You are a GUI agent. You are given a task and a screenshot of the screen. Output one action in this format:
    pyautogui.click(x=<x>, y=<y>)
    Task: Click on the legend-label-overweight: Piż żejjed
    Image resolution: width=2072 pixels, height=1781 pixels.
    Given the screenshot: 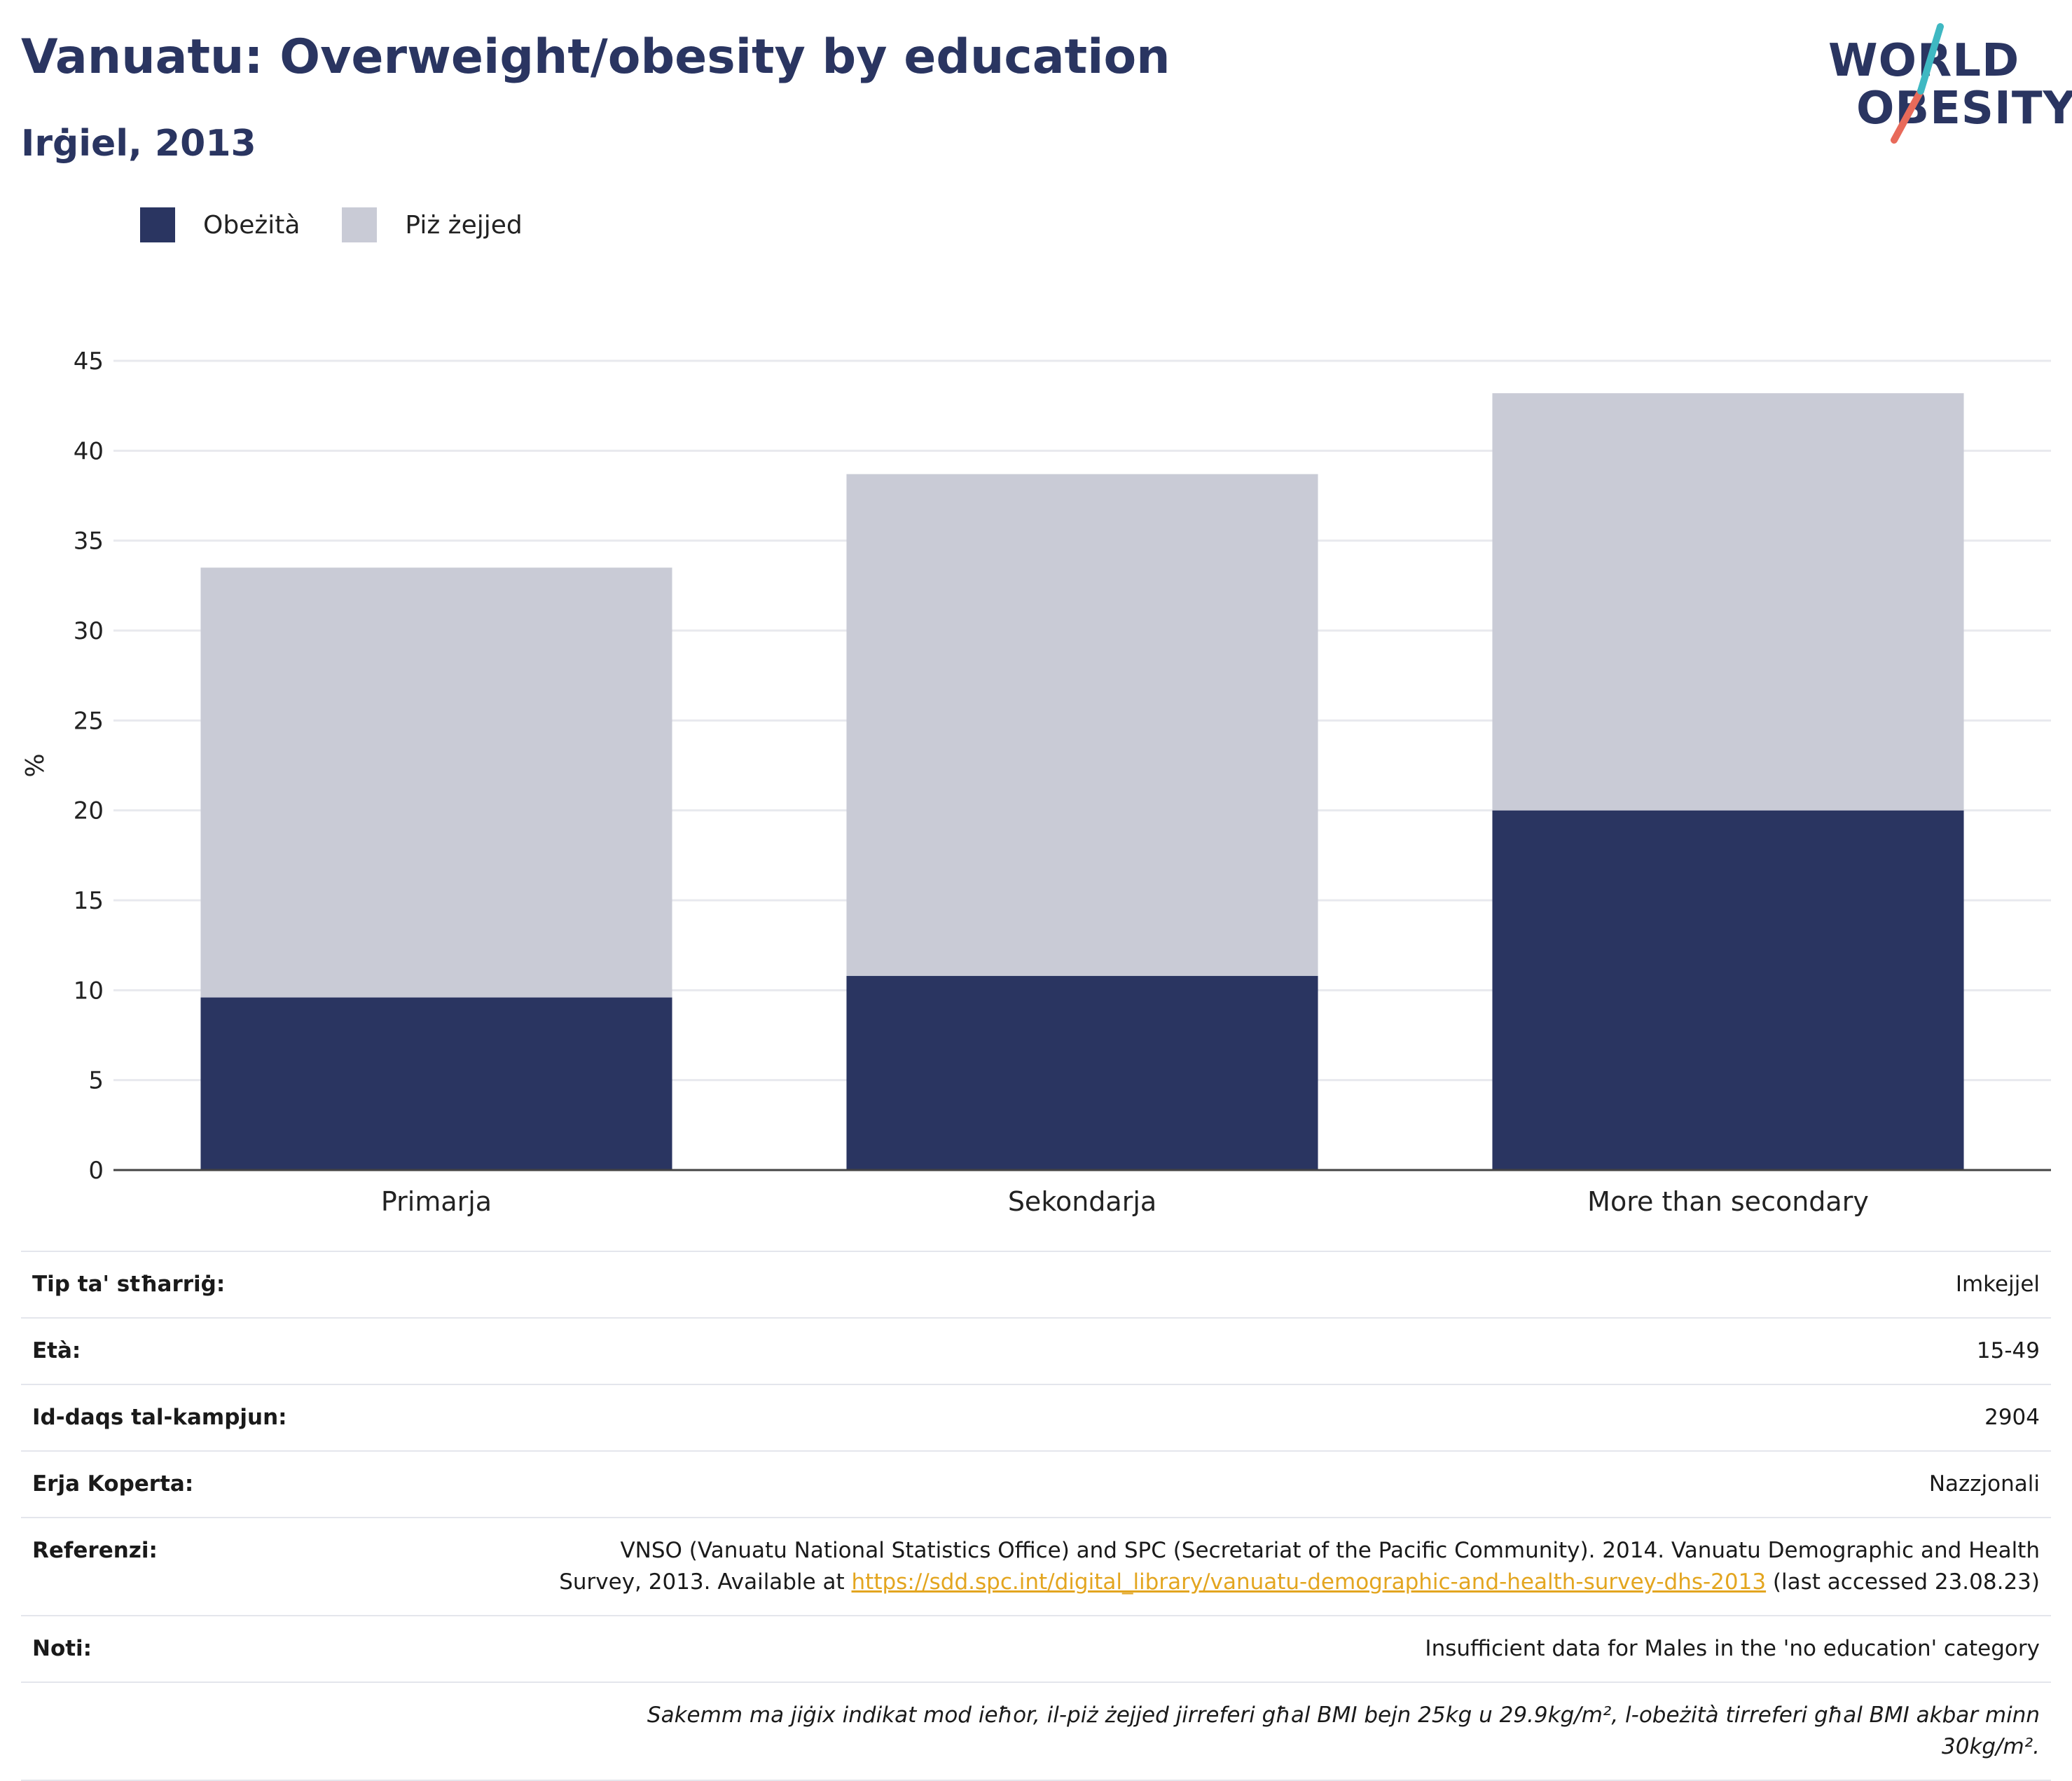 What is the action you would take?
    pyautogui.click(x=464, y=225)
    